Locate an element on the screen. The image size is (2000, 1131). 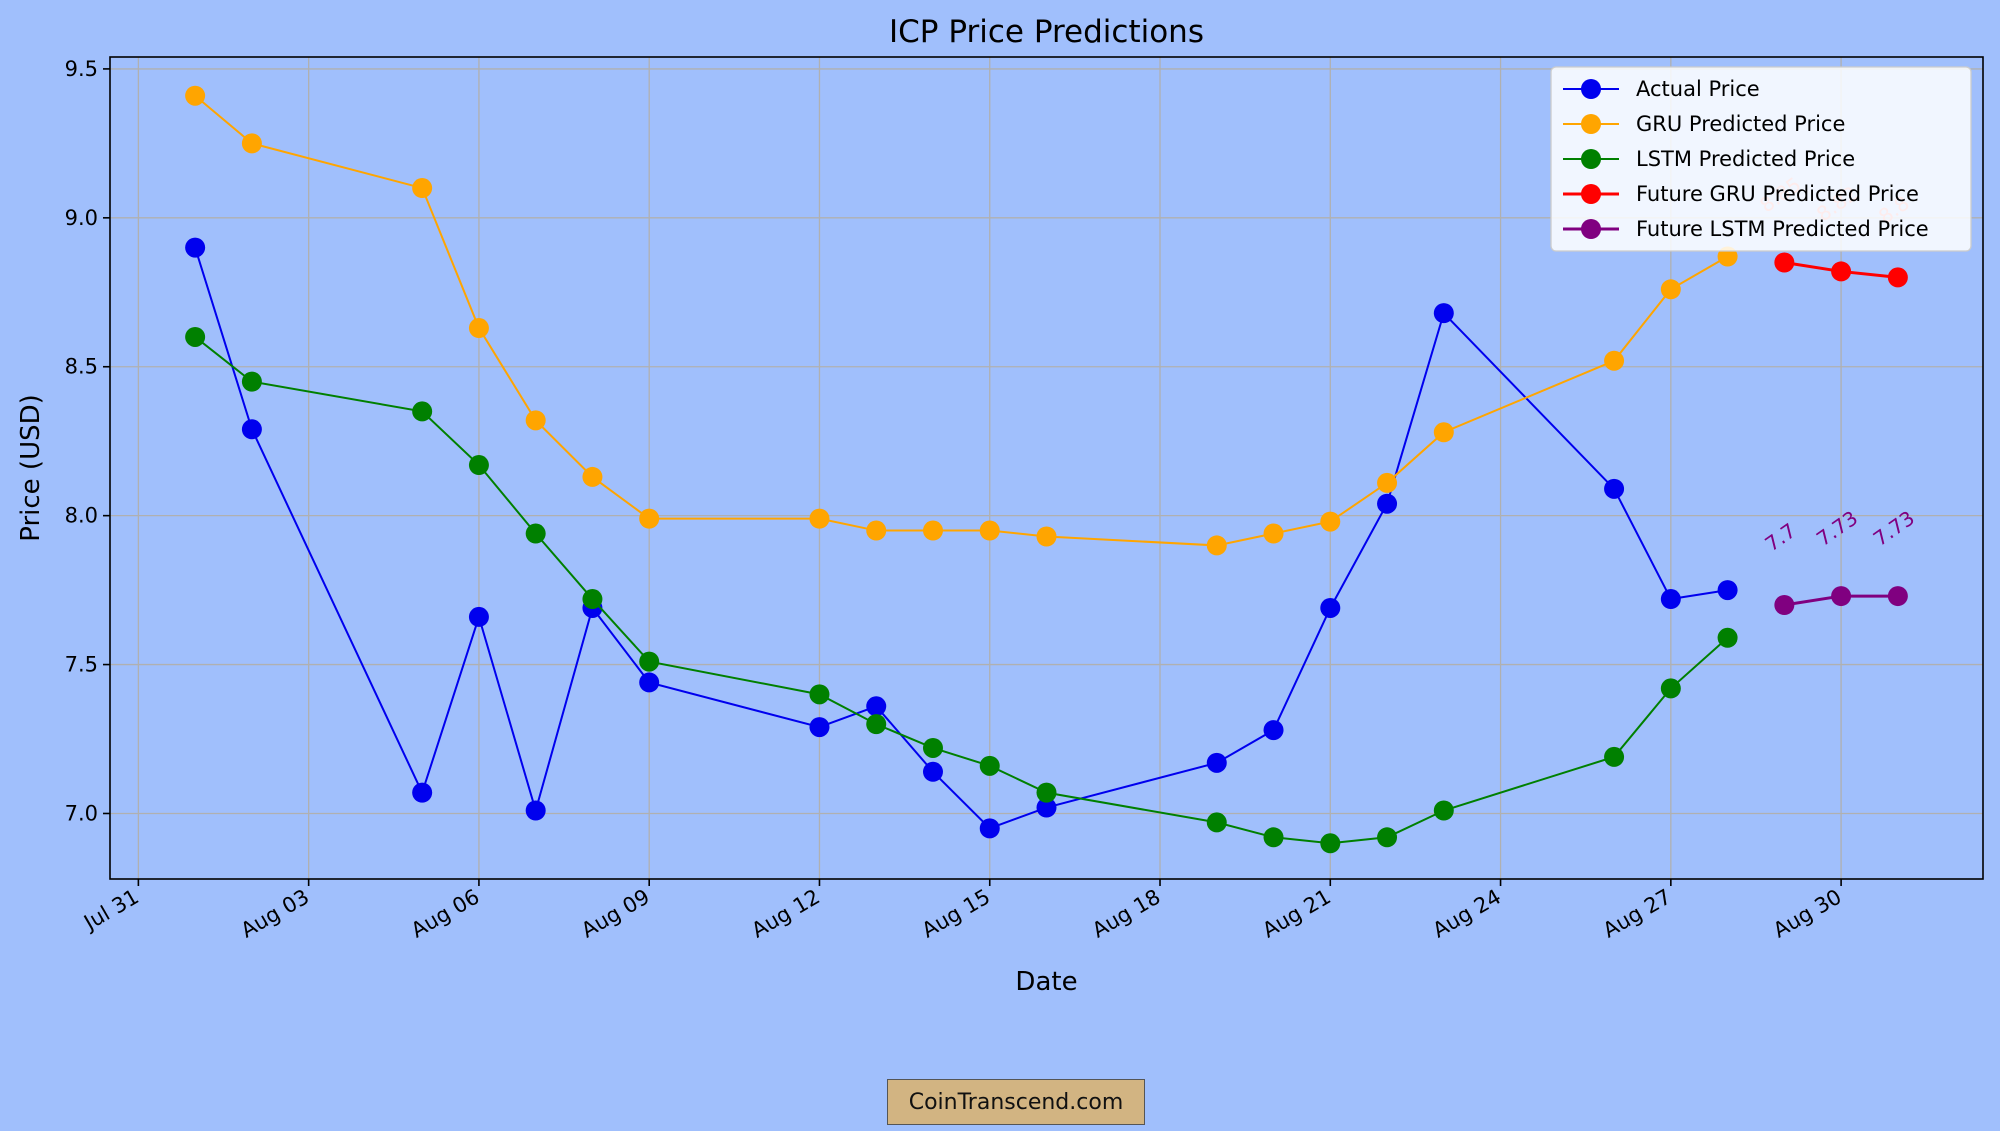
x-tick-label: Aug 15 is located at coordinates (956, 914).